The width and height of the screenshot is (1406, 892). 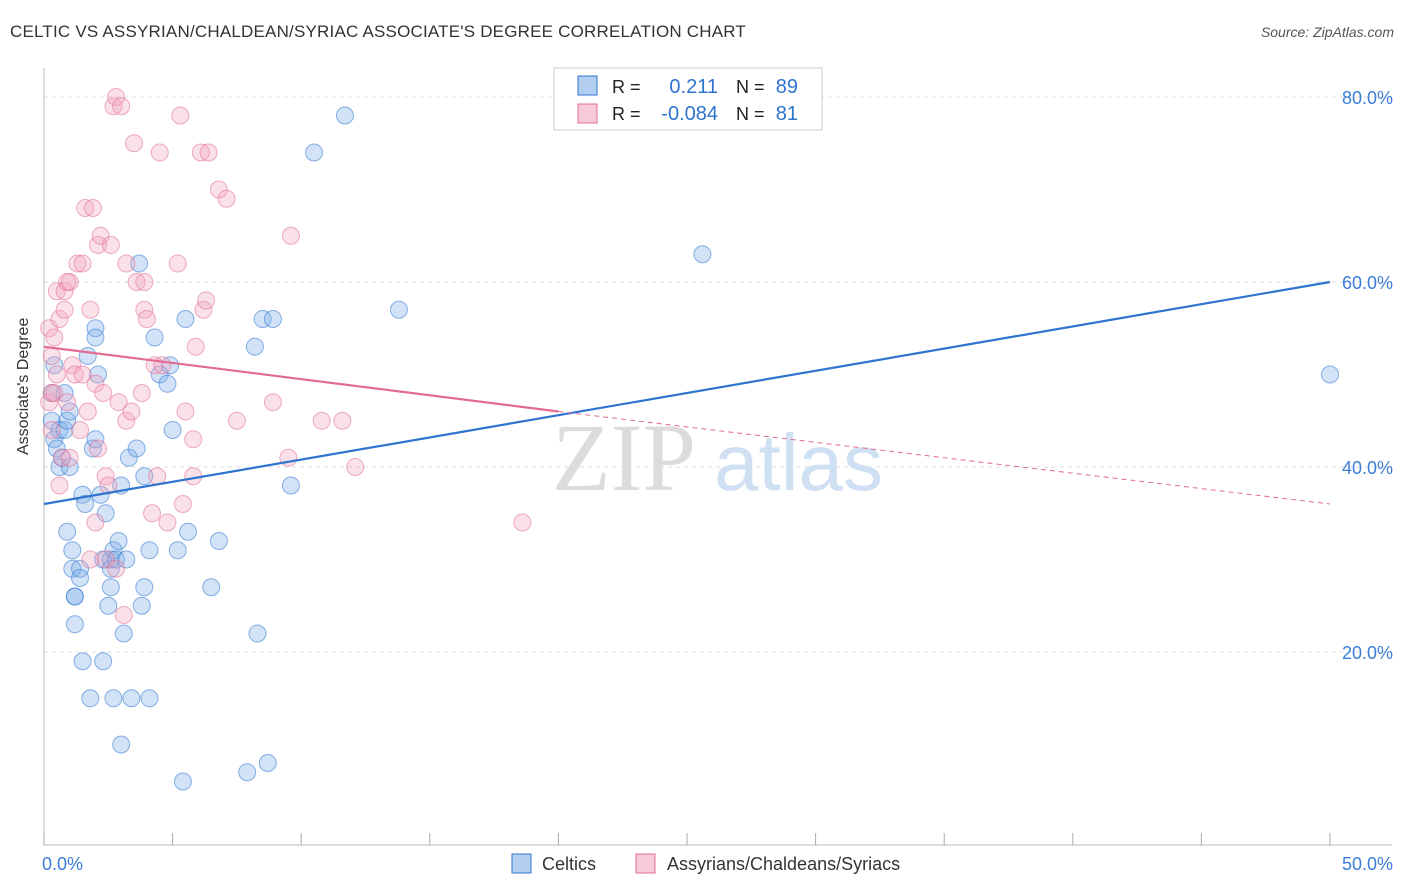 What do you see at coordinates (587, 85) in the screenshot?
I see `stats-legend-swatch-celtics` at bounding box center [587, 85].